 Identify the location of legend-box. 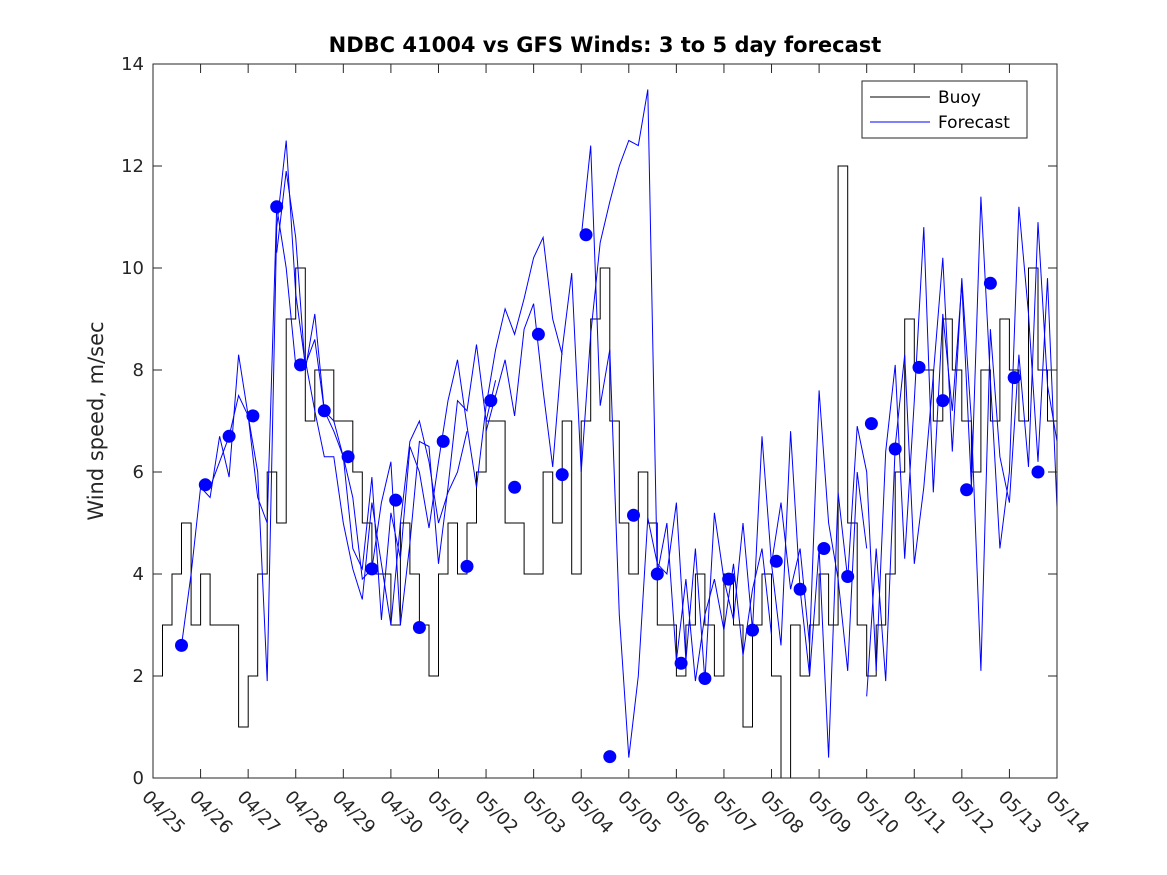
(944, 109).